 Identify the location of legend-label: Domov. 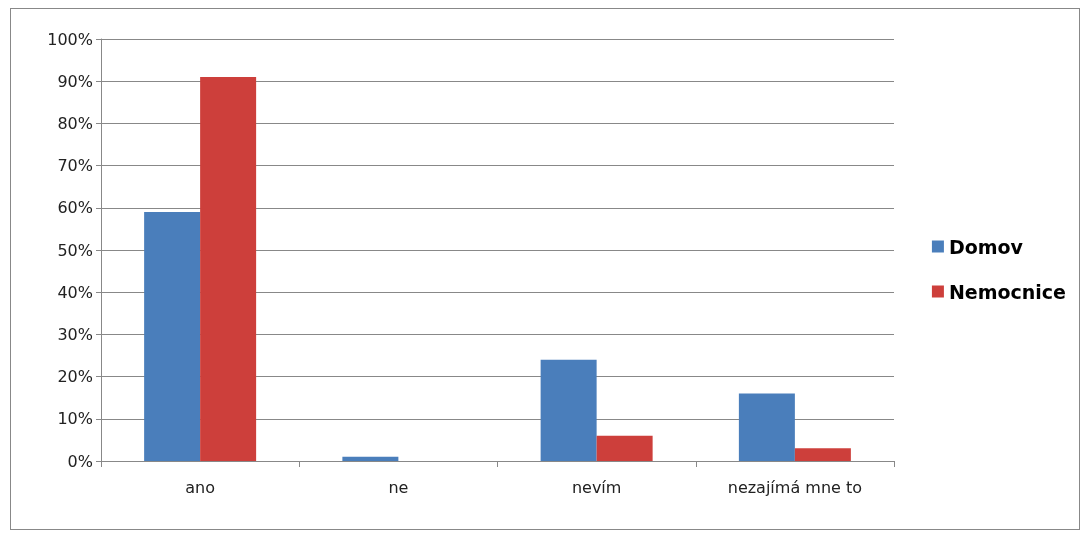
(986, 246).